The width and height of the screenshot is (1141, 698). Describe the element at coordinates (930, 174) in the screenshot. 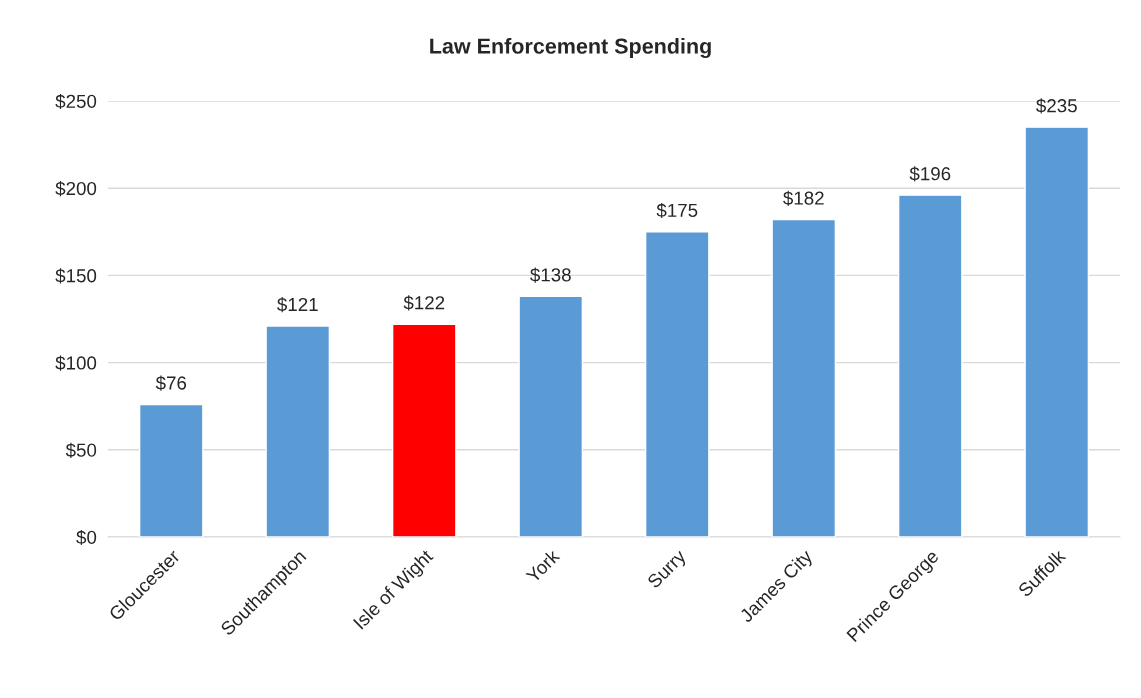

I see `data-label: $196` at that location.